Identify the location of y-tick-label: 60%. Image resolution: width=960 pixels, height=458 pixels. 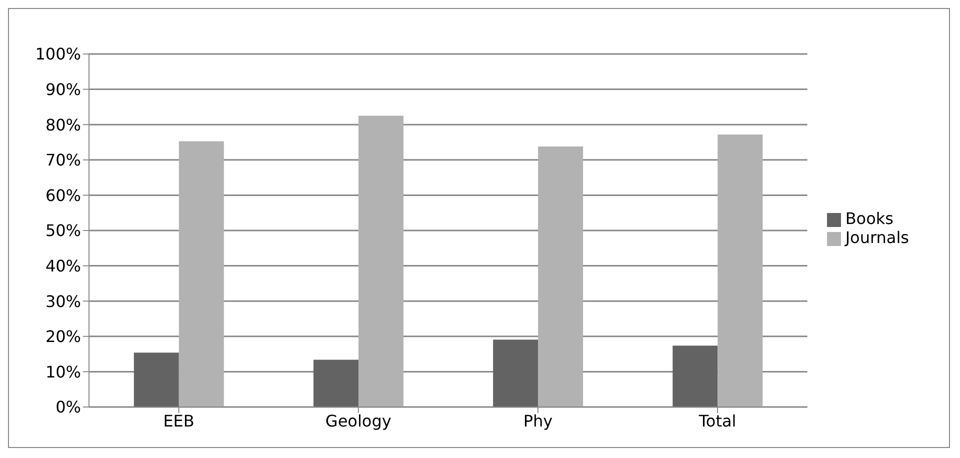
(63, 195).